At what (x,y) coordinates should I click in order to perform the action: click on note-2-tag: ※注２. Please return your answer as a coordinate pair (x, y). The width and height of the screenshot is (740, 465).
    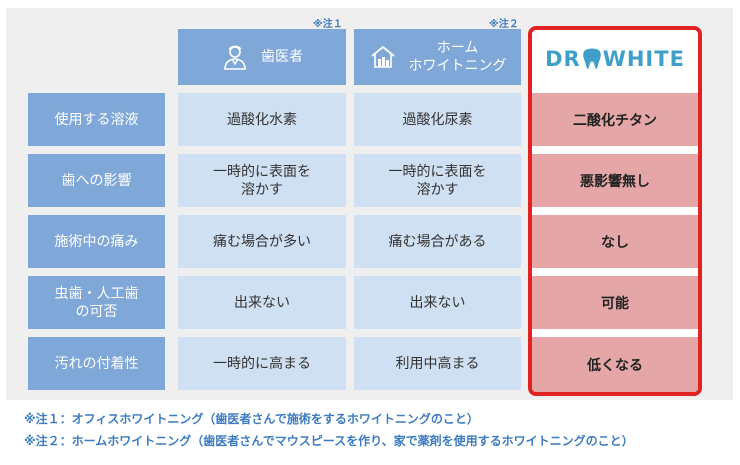
    Looking at the image, I should click on (504, 24).